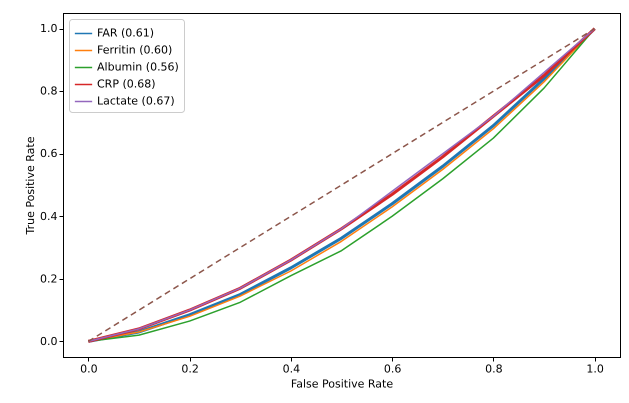 Image resolution: width=629 pixels, height=403 pixels. What do you see at coordinates (126, 84) in the screenshot?
I see `legend-label: CRP (0.68)` at bounding box center [126, 84].